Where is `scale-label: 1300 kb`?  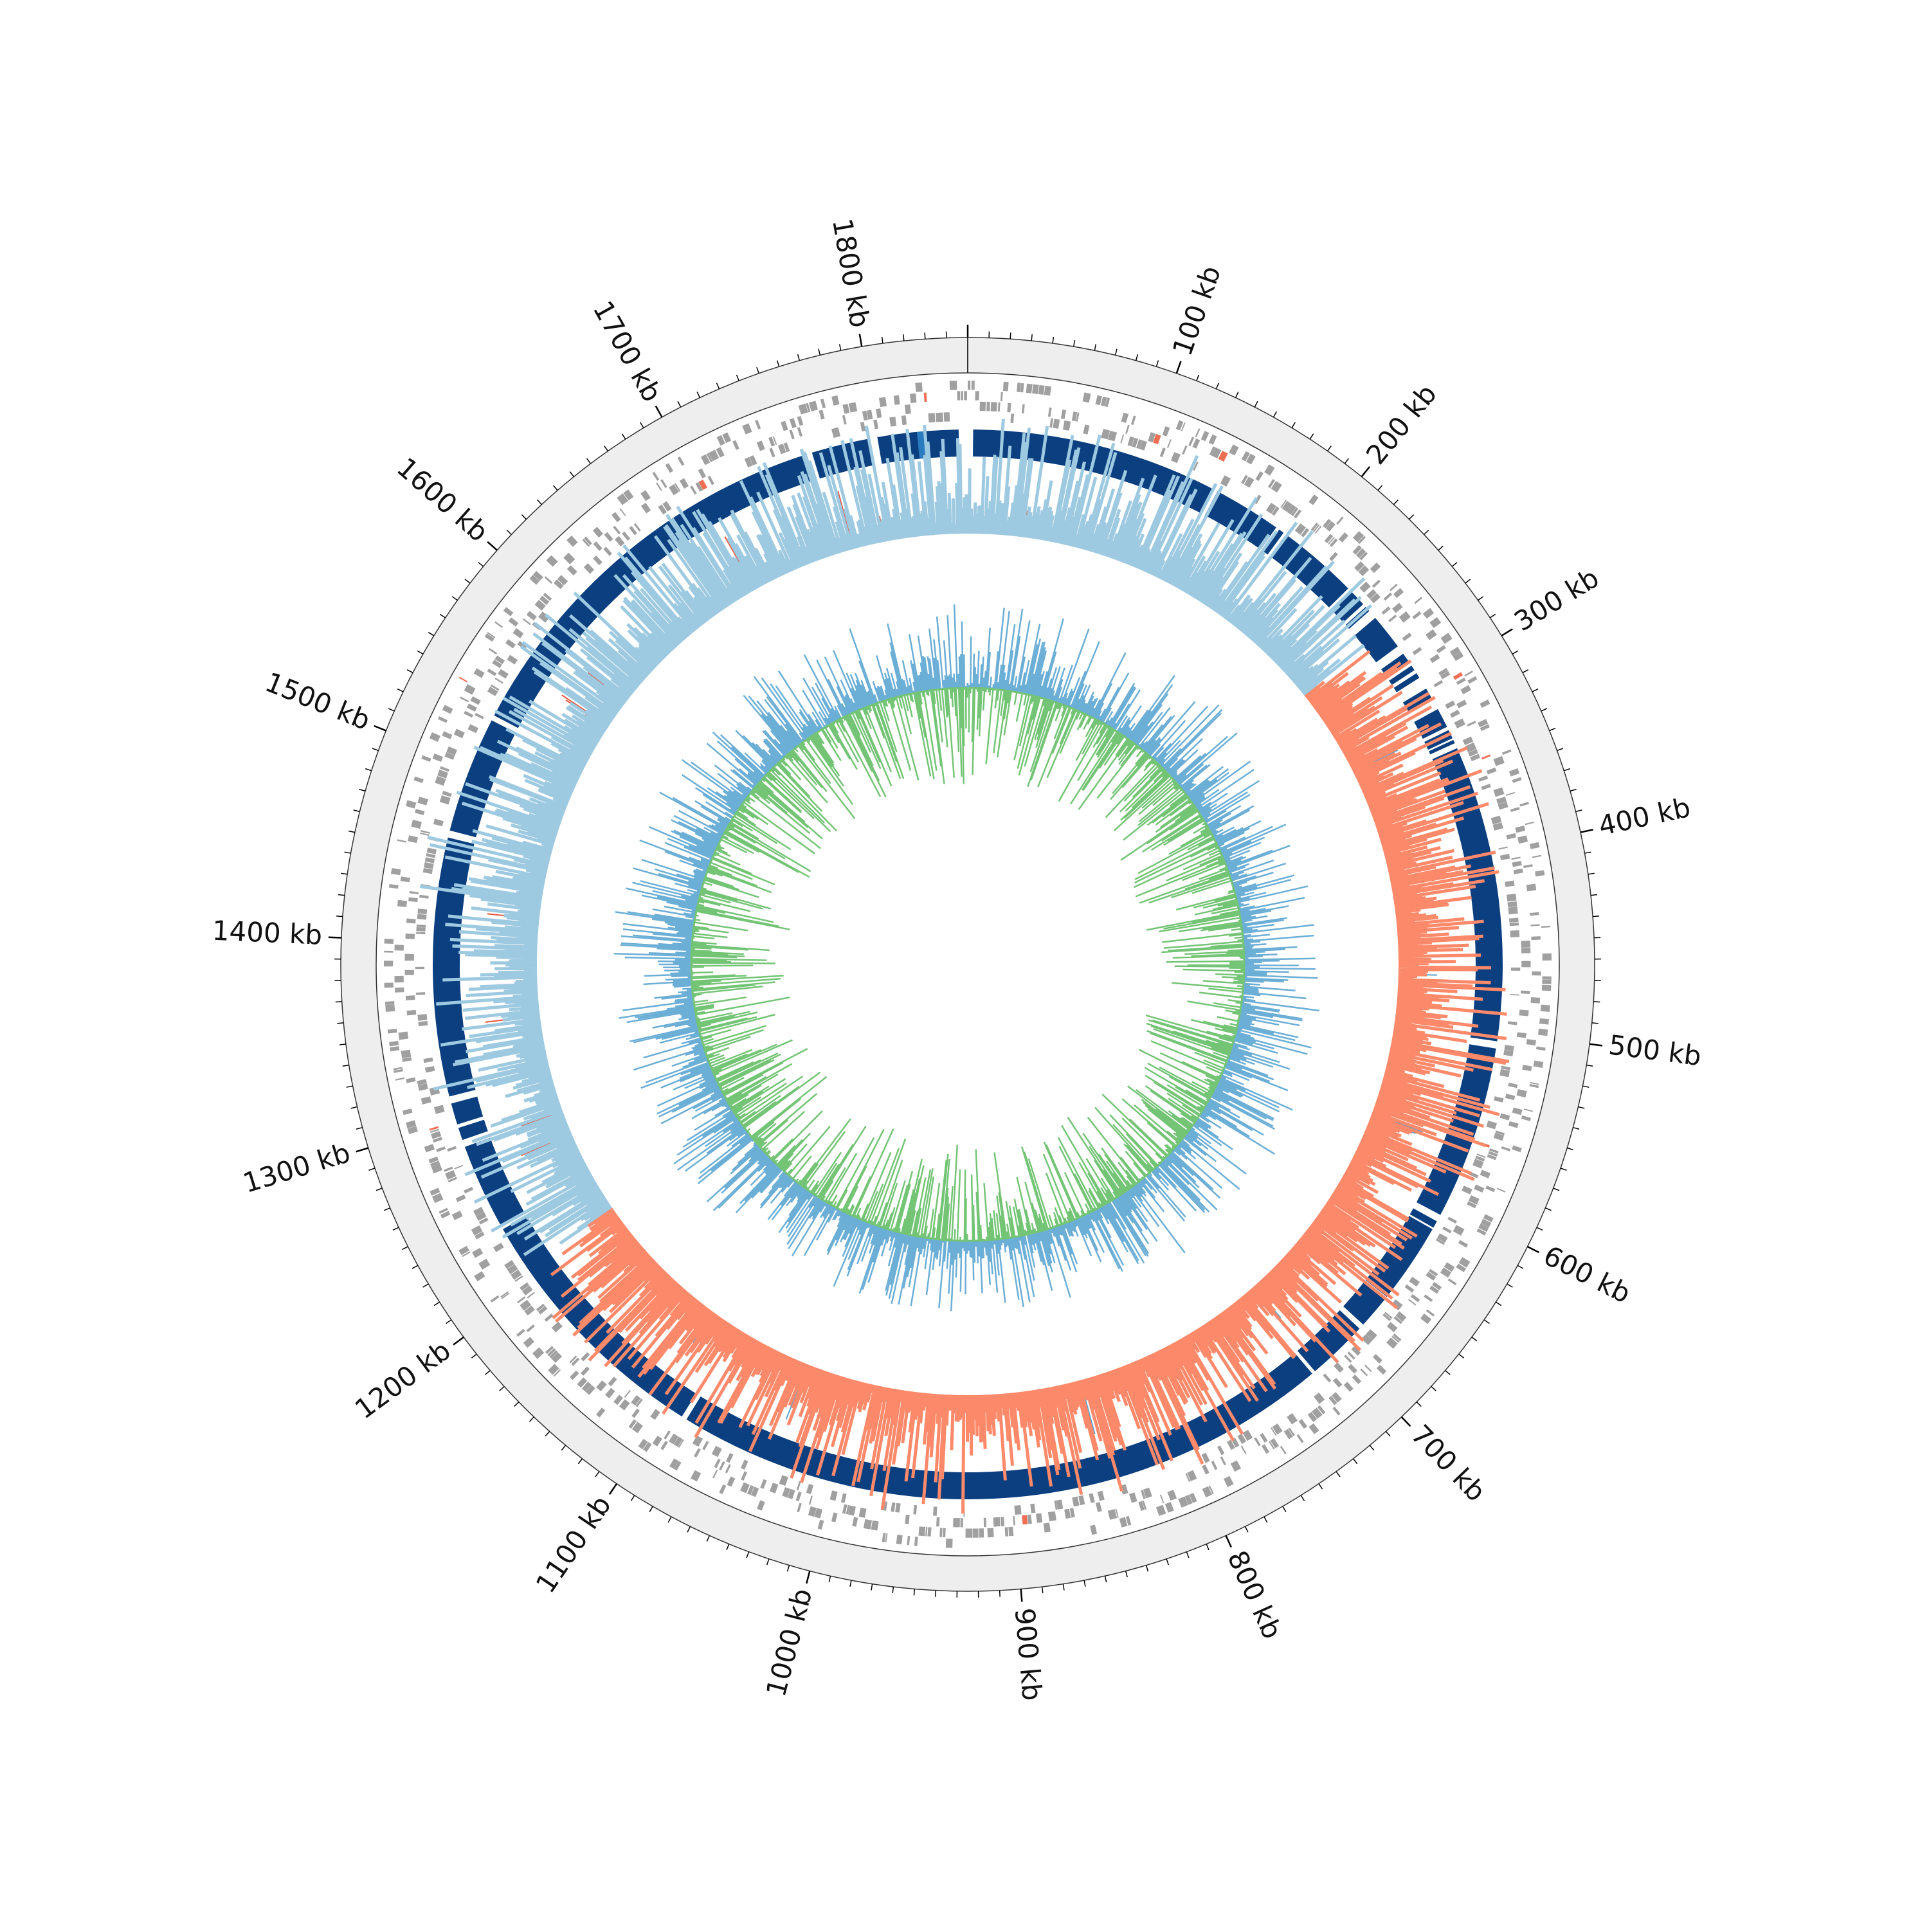 scale-label: 1300 kb is located at coordinates (296, 1168).